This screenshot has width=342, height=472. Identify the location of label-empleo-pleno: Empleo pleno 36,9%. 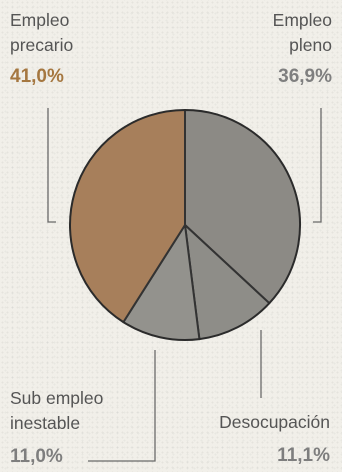
(302, 50).